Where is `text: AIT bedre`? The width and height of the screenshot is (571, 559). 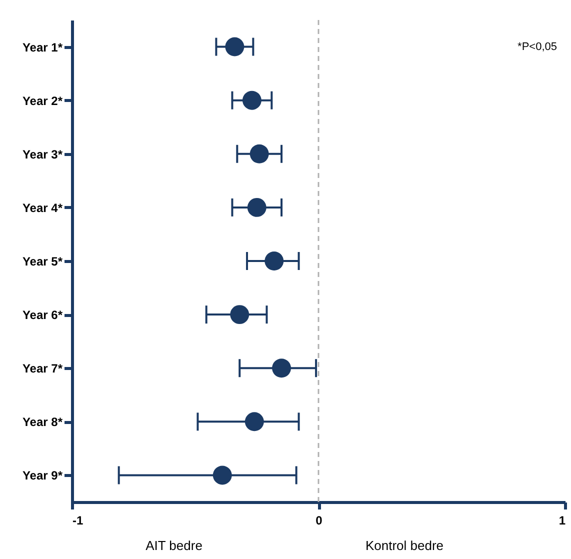
text: AIT bedre is located at coordinates (174, 545).